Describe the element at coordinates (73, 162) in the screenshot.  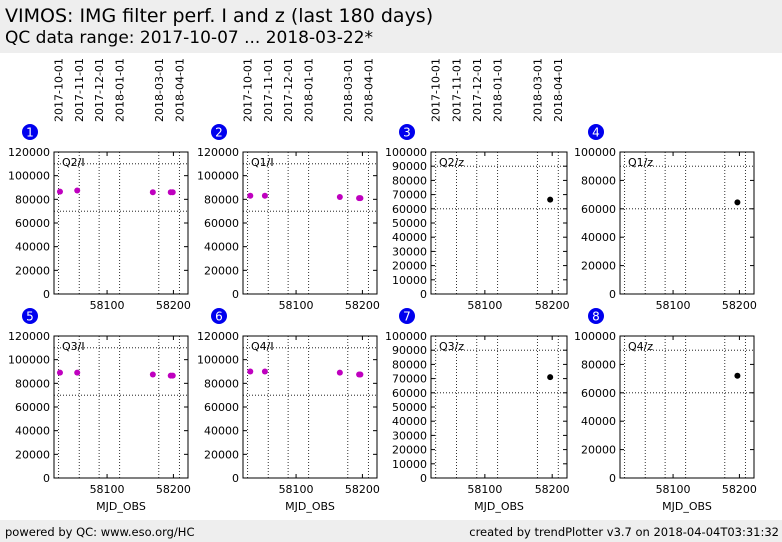
I see `panel-label: Q2/I` at that location.